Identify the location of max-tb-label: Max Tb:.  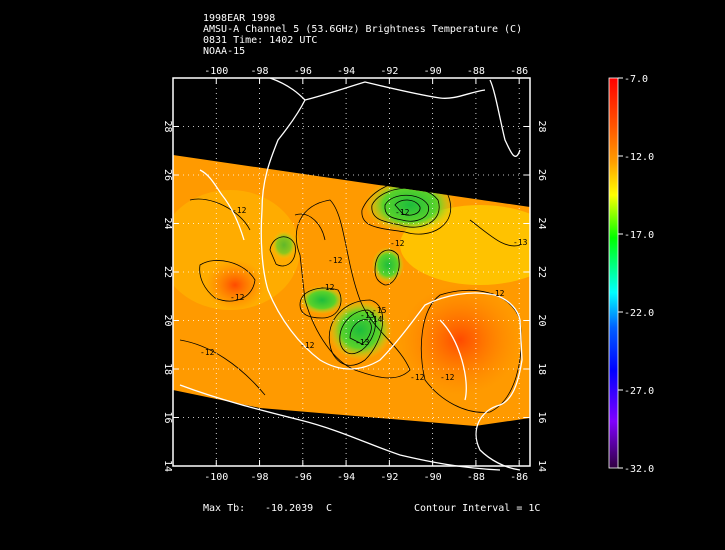
(224, 508).